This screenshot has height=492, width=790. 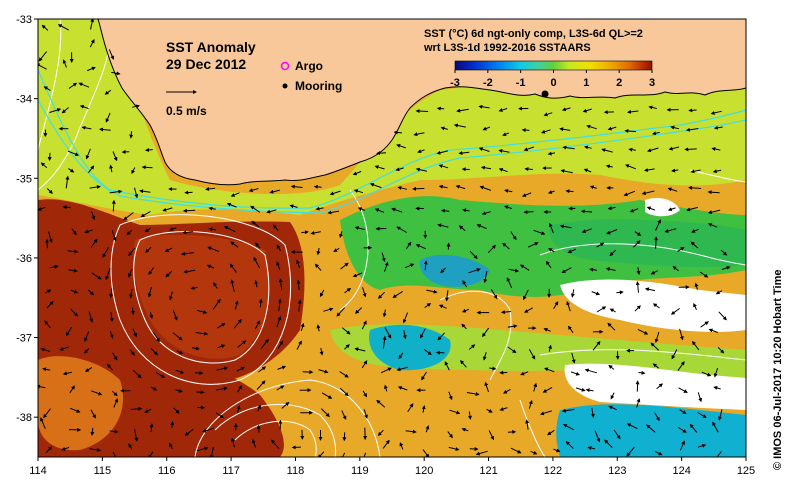 I want to click on colorbar-tick-label: 2, so click(x=619, y=83).